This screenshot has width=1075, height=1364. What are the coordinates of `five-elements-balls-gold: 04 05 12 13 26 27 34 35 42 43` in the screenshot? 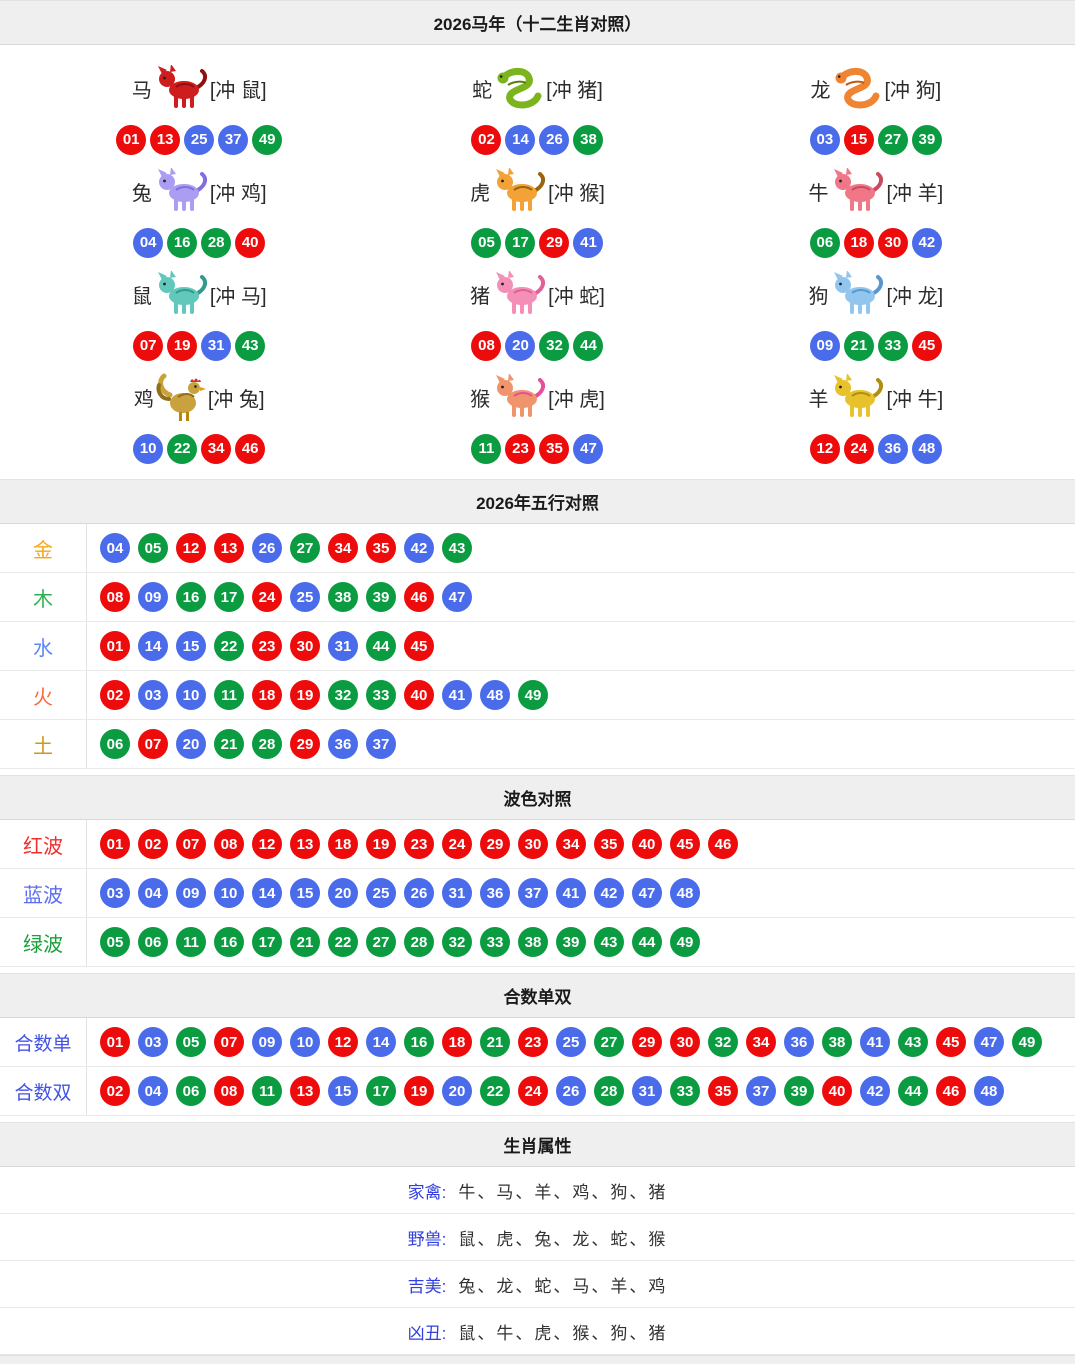 It's located at (279, 548).